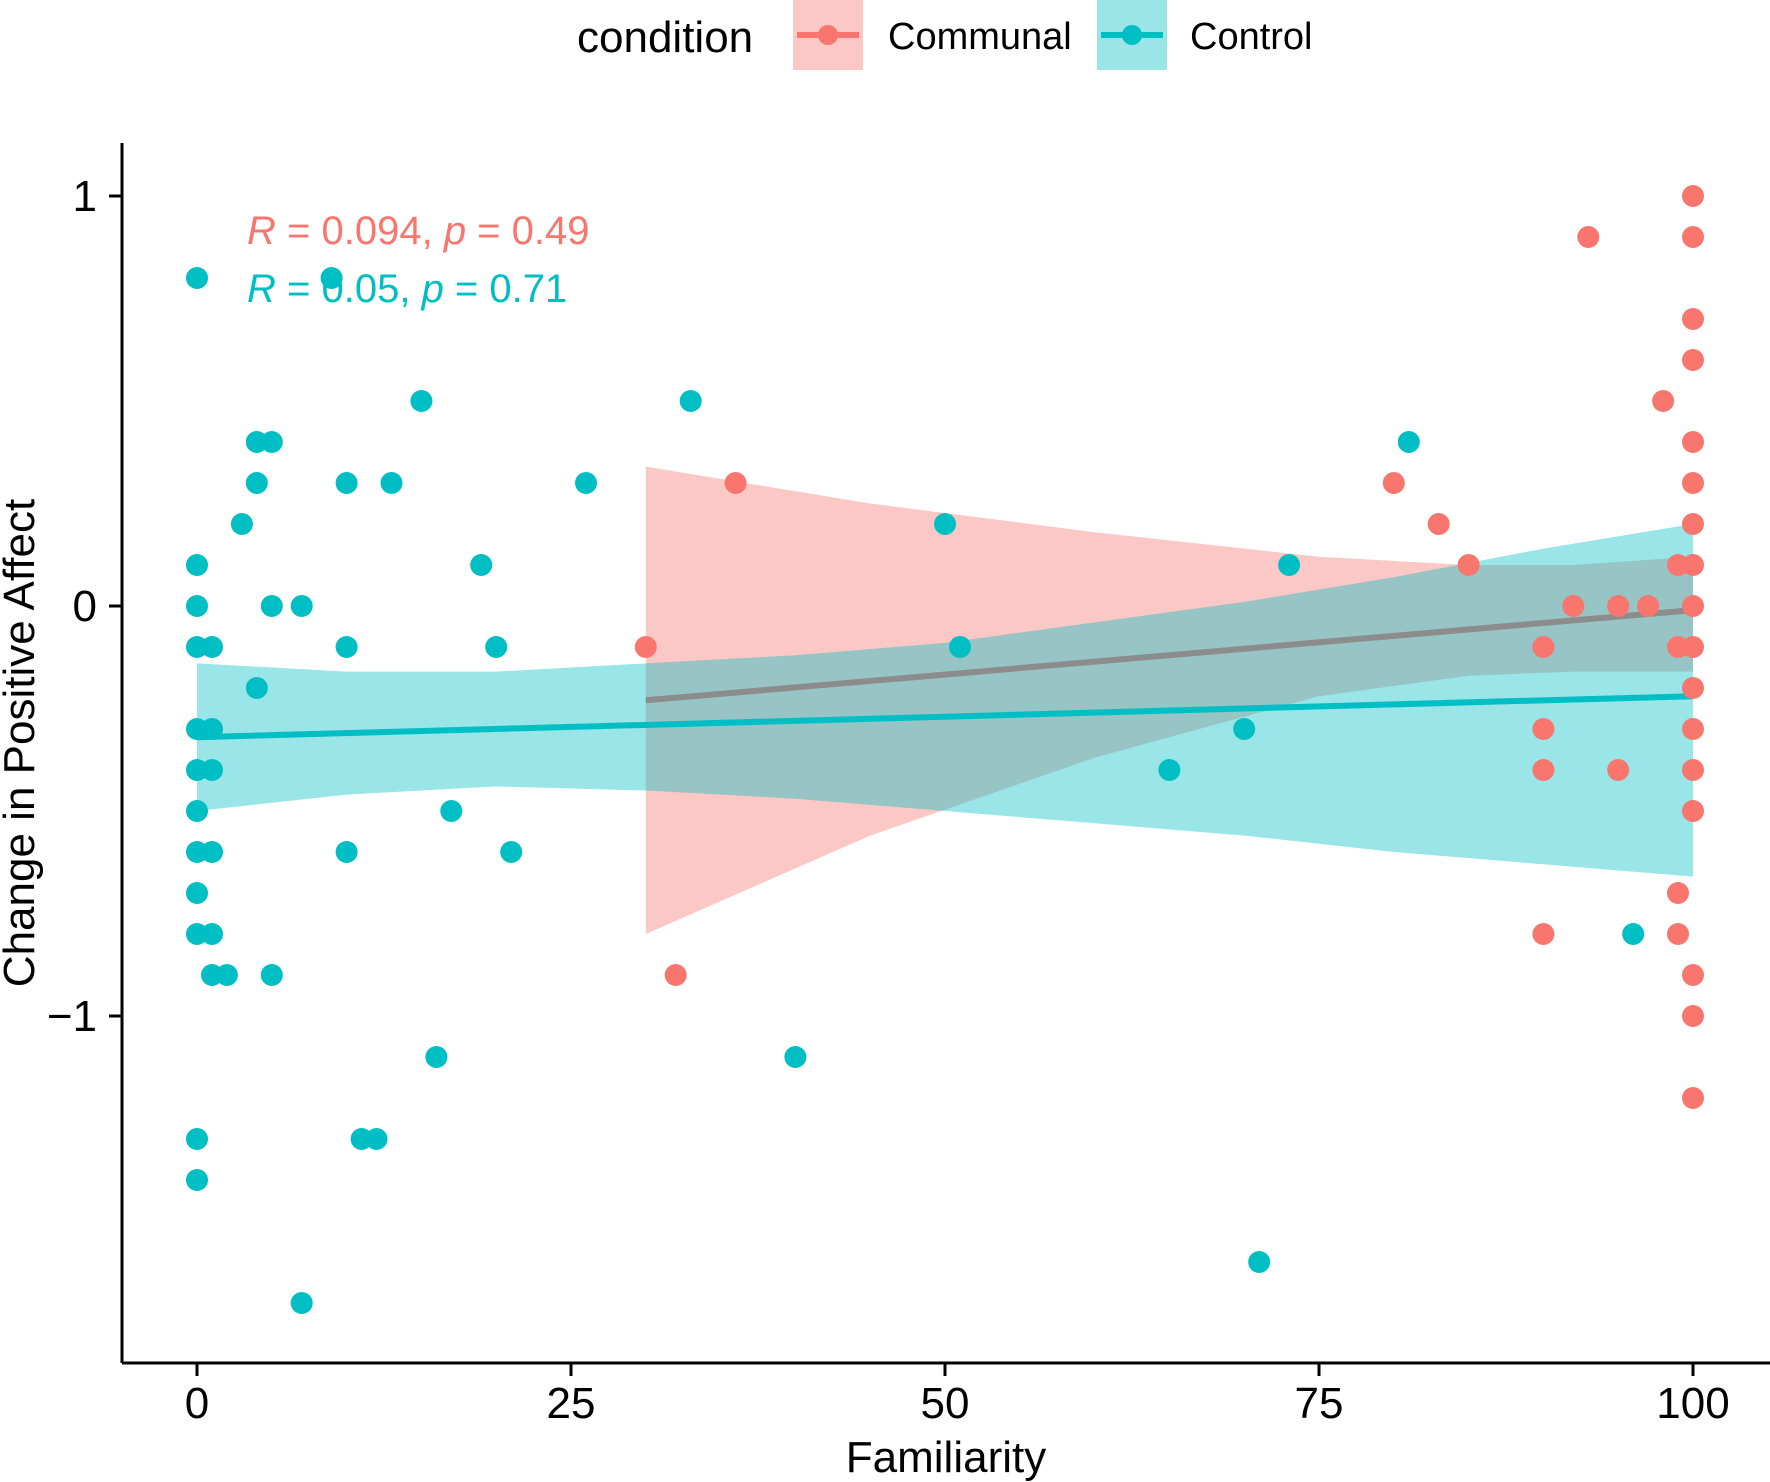  Describe the element at coordinates (360, 231) in the screenshot. I see `annotation-communal-r-value: = 0.094,` at that location.